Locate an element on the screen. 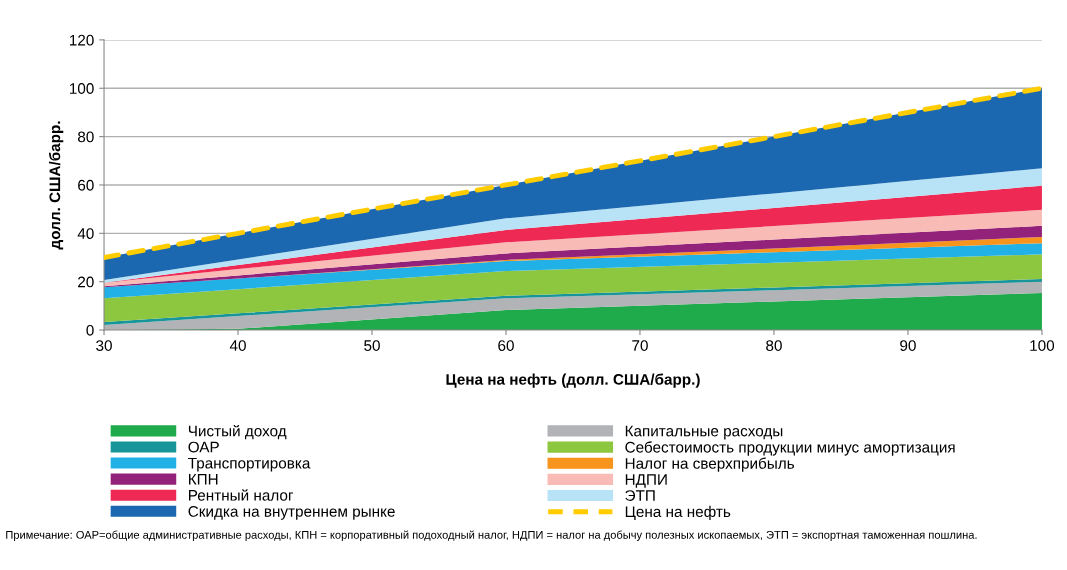 The image size is (1067, 570). x-tick-label: 90 is located at coordinates (908, 345).